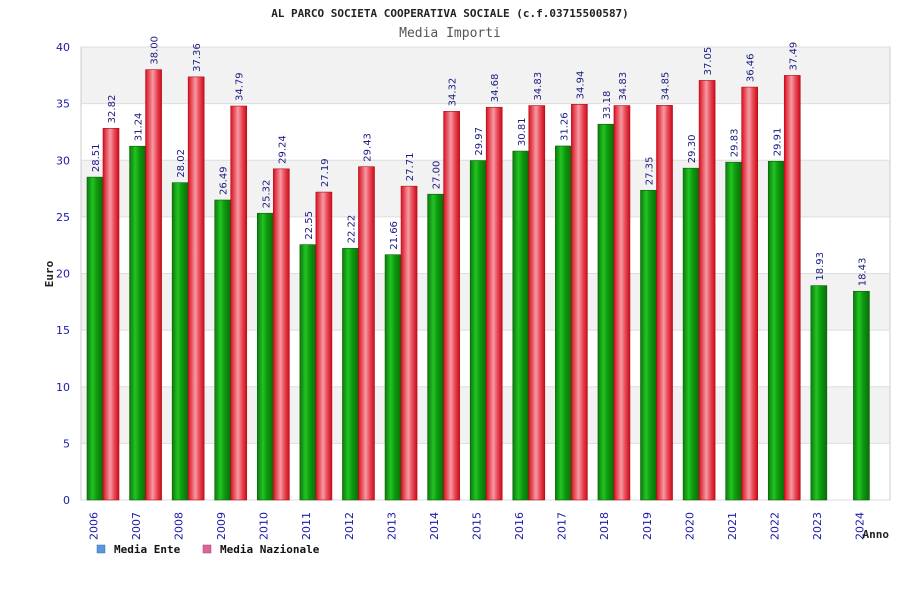  I want to click on bar-media-ente-2016, so click(521, 325).